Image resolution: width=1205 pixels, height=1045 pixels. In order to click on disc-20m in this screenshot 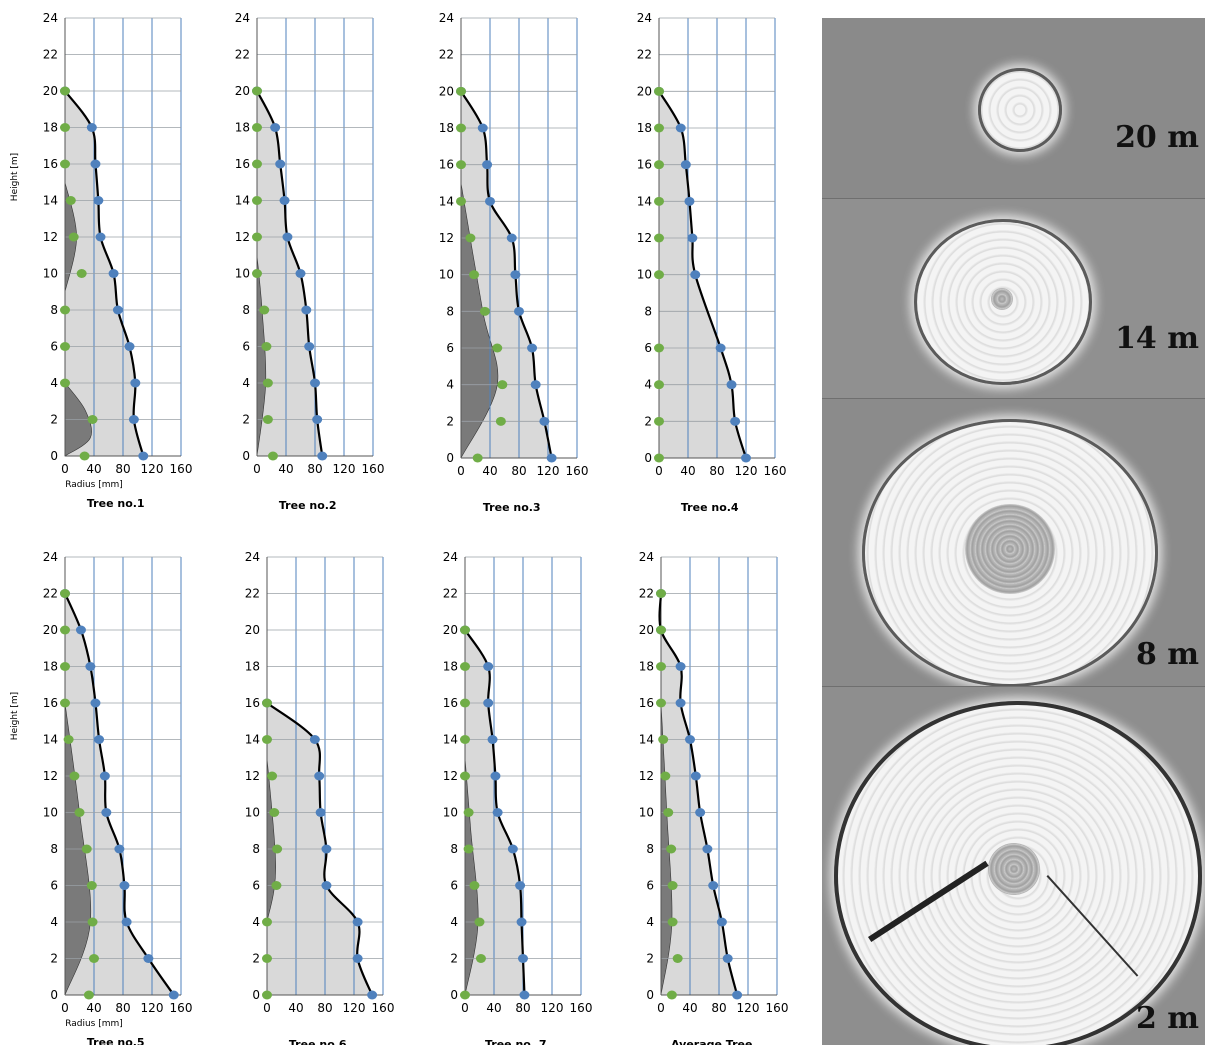, I will do `click(1020, 110)`.